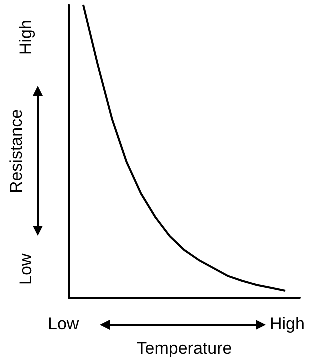 The image size is (336, 362). I want to click on x-axis-title: Temperature, so click(184, 348).